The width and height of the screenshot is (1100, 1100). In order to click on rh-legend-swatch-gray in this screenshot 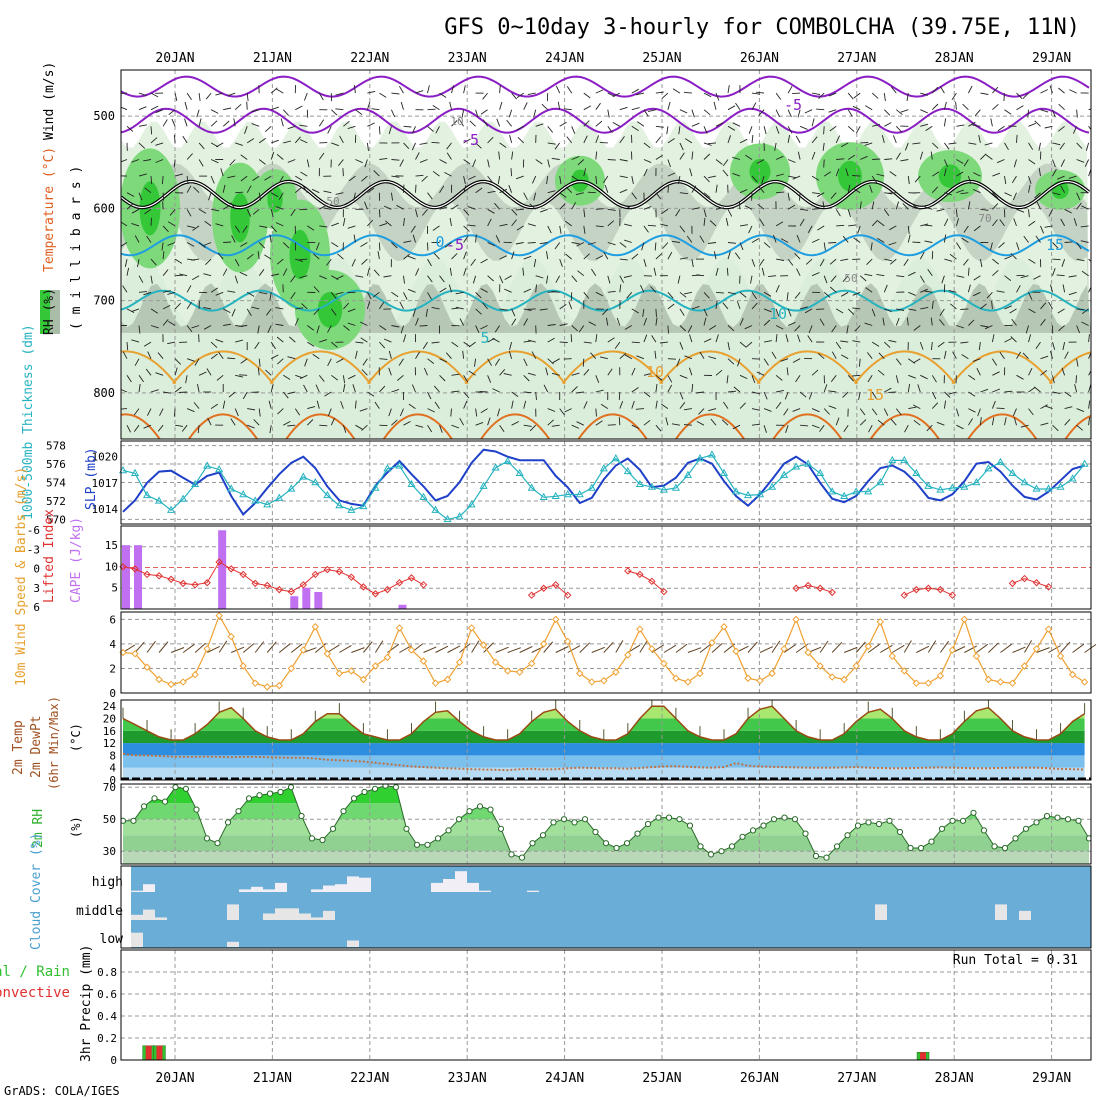, I will do `click(55, 312)`.